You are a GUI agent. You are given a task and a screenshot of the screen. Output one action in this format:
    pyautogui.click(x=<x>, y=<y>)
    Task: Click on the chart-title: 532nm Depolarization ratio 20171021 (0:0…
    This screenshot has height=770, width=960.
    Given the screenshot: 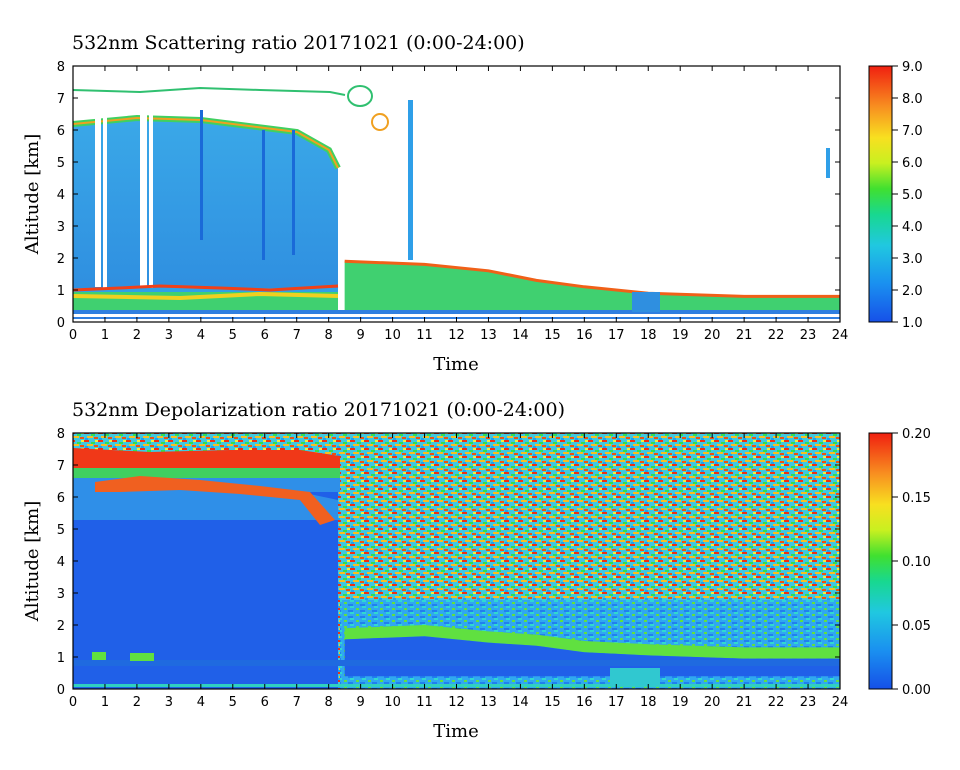 What is the action you would take?
    pyautogui.click(x=318, y=410)
    